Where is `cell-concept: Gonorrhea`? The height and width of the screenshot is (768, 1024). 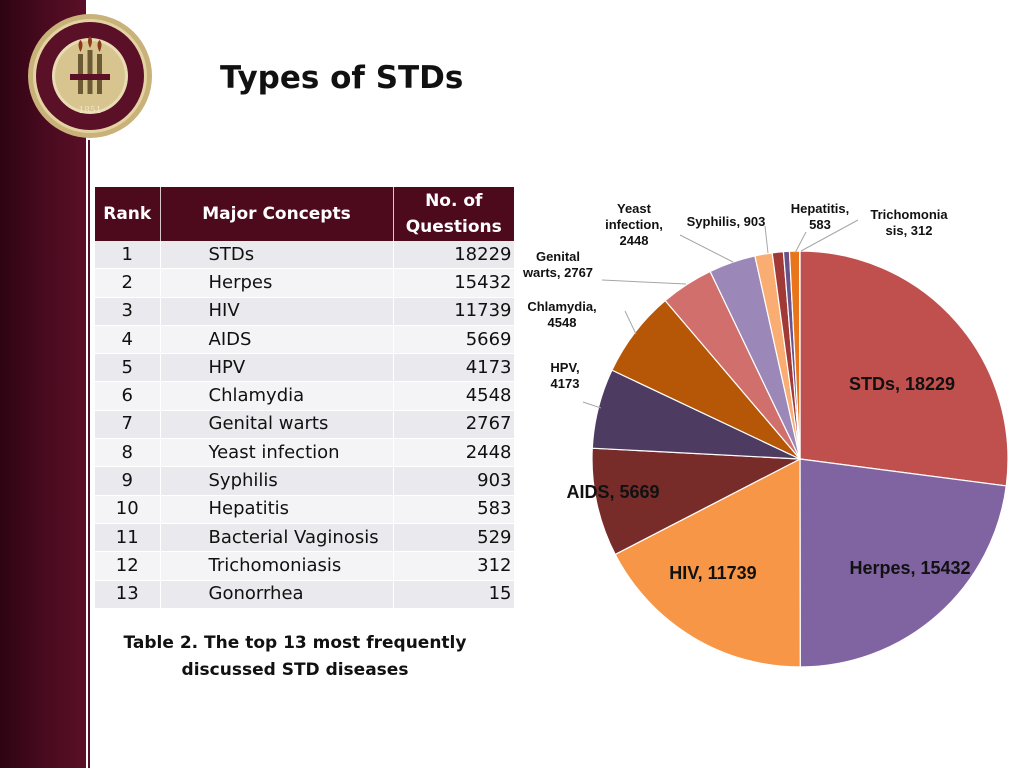
cell-concept: Gonorrhea is located at coordinates (277, 594).